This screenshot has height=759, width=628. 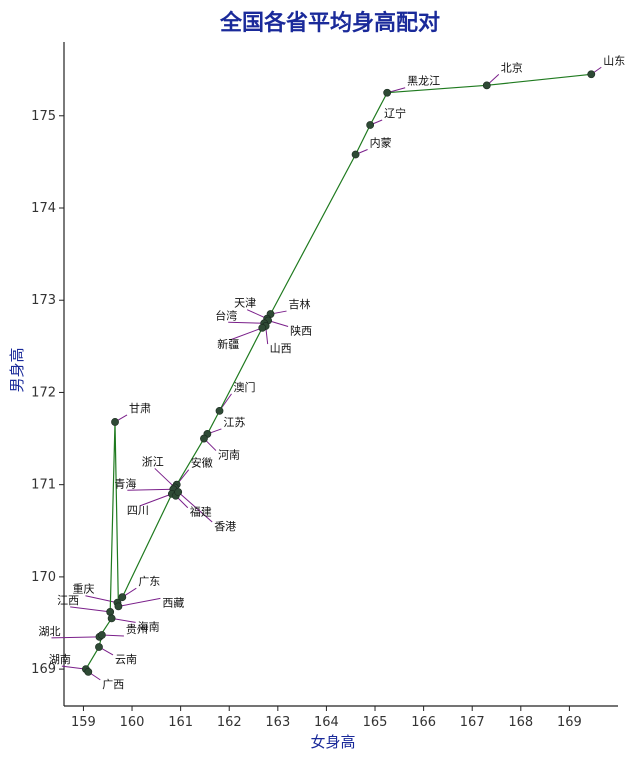 I want to click on point-label: 浙江, so click(x=153, y=461).